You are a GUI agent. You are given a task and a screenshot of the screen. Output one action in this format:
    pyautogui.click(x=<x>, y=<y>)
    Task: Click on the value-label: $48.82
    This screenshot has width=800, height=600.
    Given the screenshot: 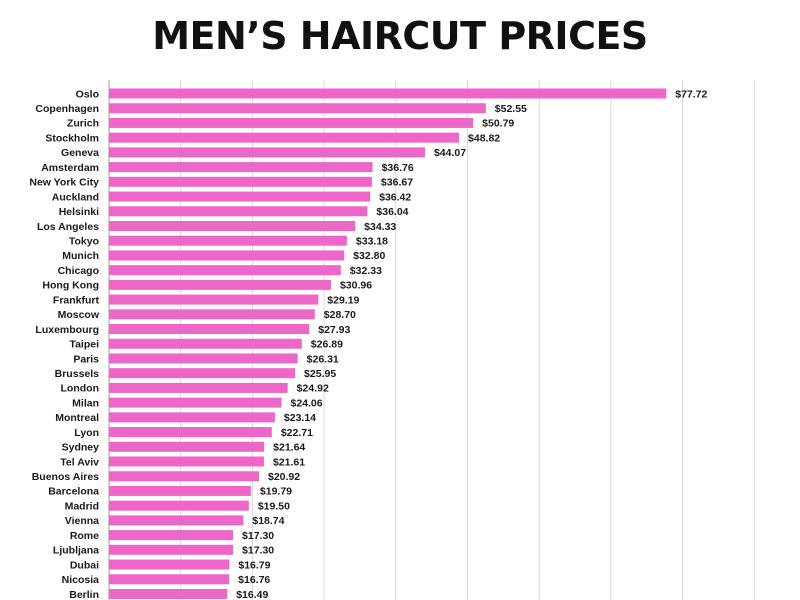 What is the action you would take?
    pyautogui.click(x=484, y=138)
    